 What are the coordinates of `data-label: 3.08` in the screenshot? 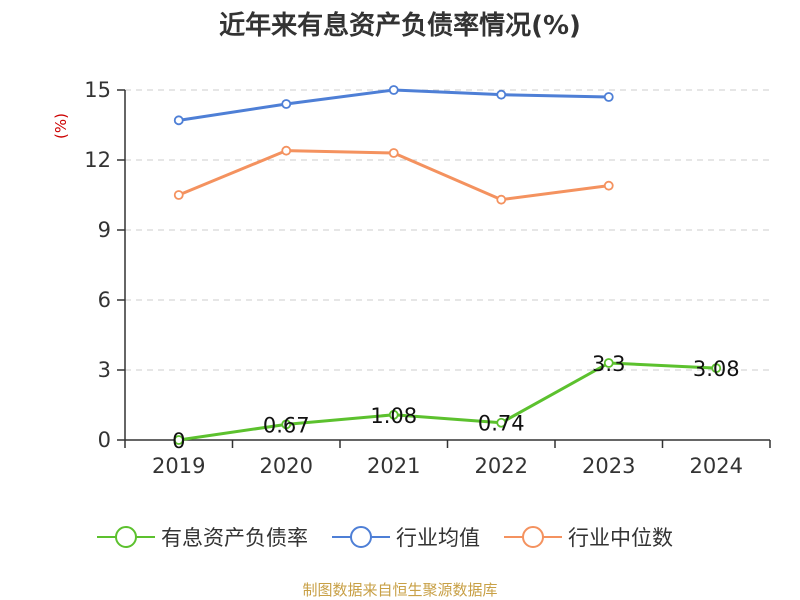 It's located at (716, 369).